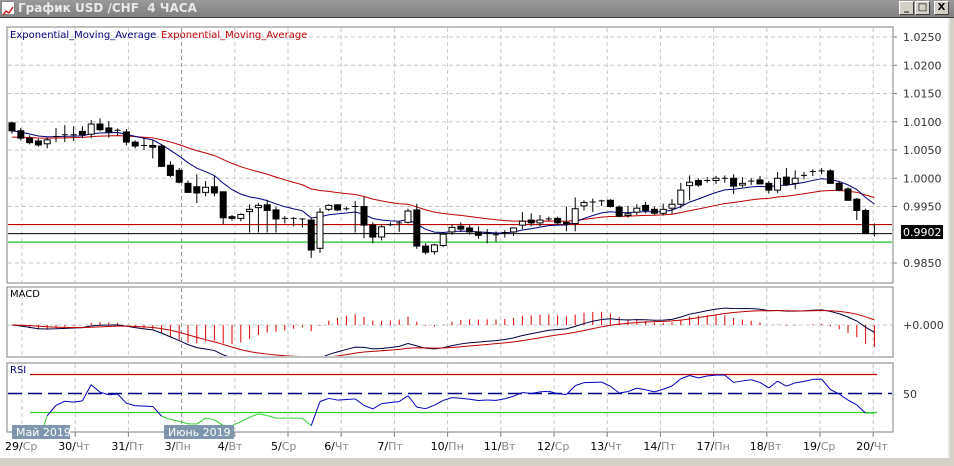 The width and height of the screenshot is (954, 466). Describe the element at coordinates (336, 446) in the screenshot. I see `date-label: 6/Чт` at that location.